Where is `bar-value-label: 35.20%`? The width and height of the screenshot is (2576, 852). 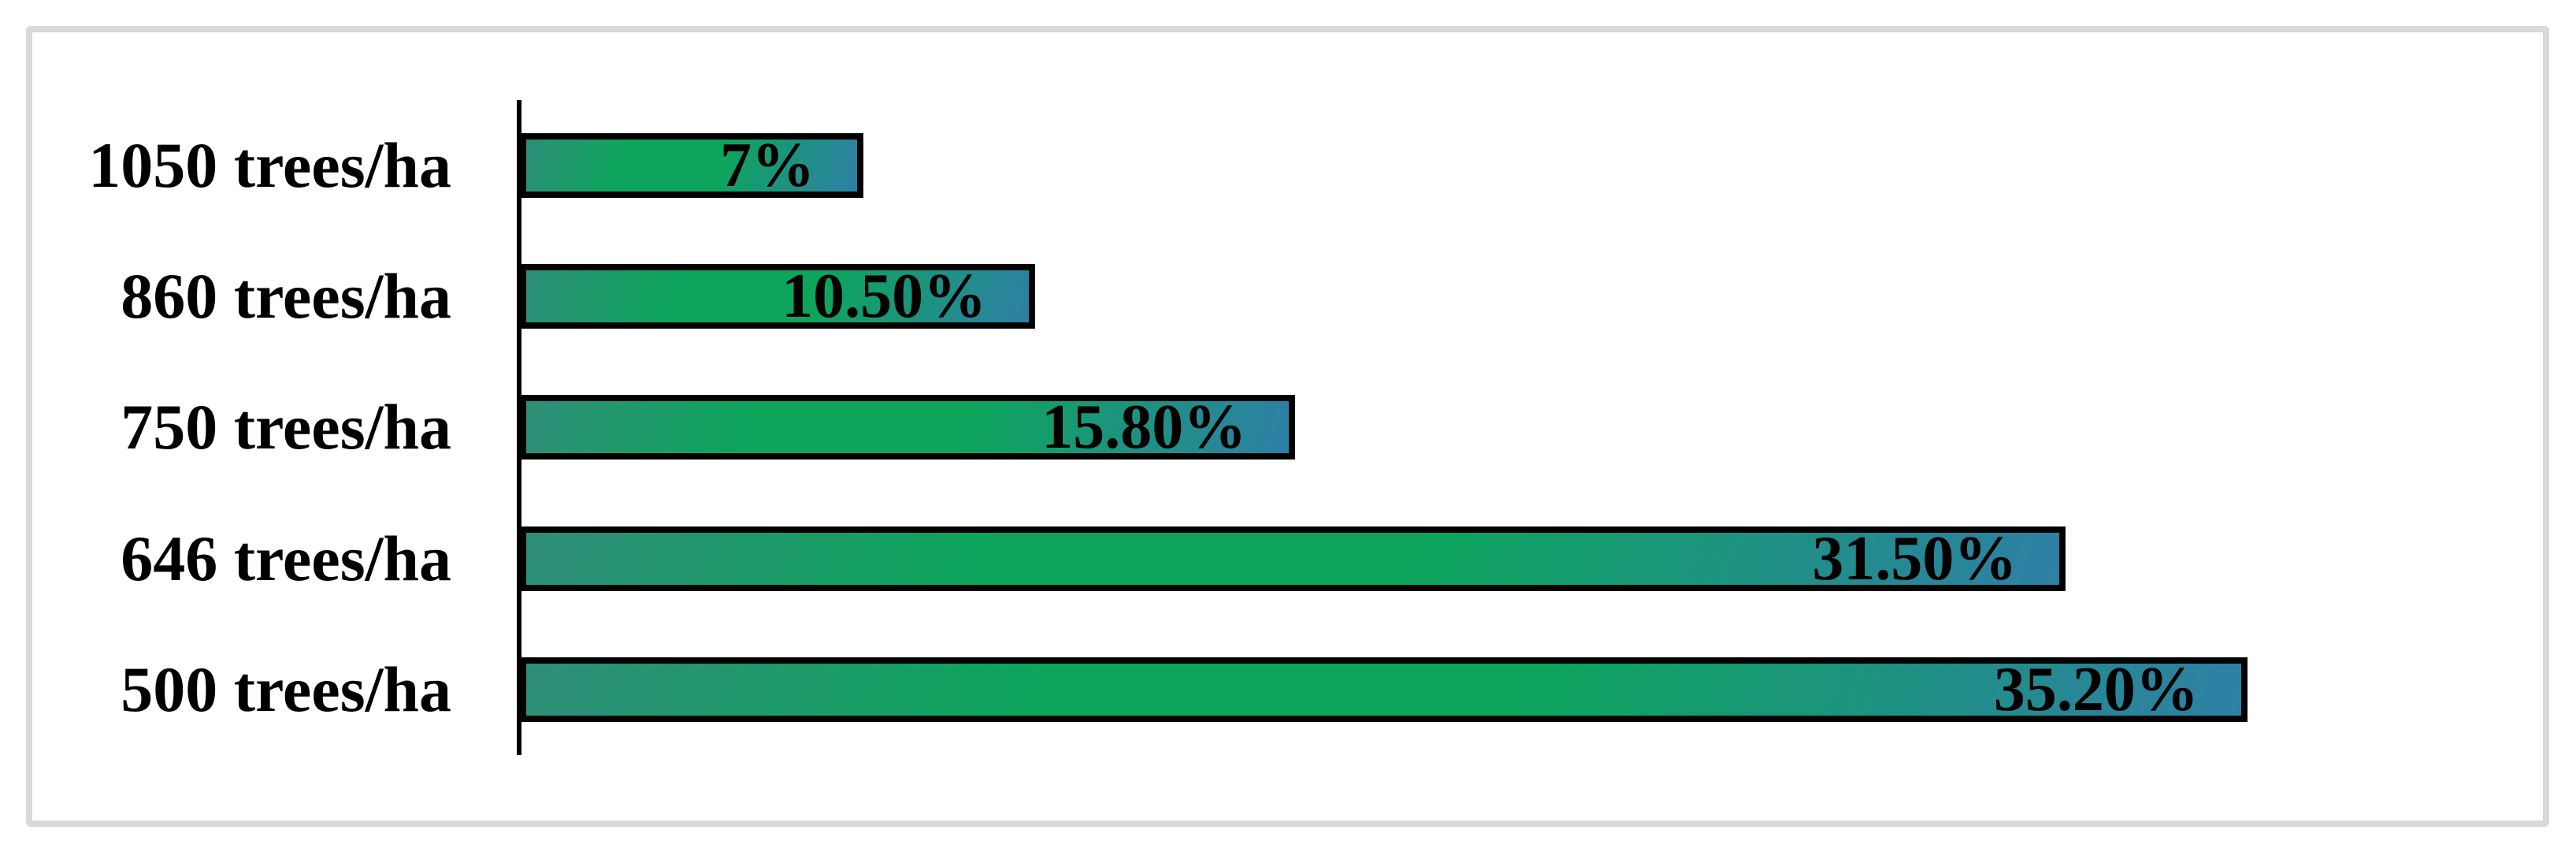
bar-value-label: 35.20% is located at coordinates (2096, 689).